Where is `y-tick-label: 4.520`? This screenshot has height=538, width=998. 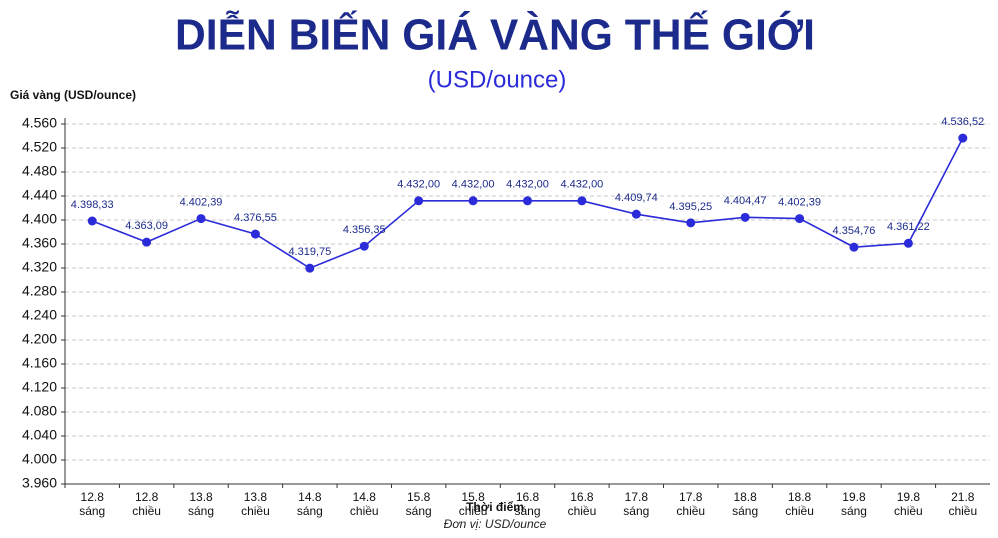
y-tick-label: 4.520 is located at coordinates (39, 147).